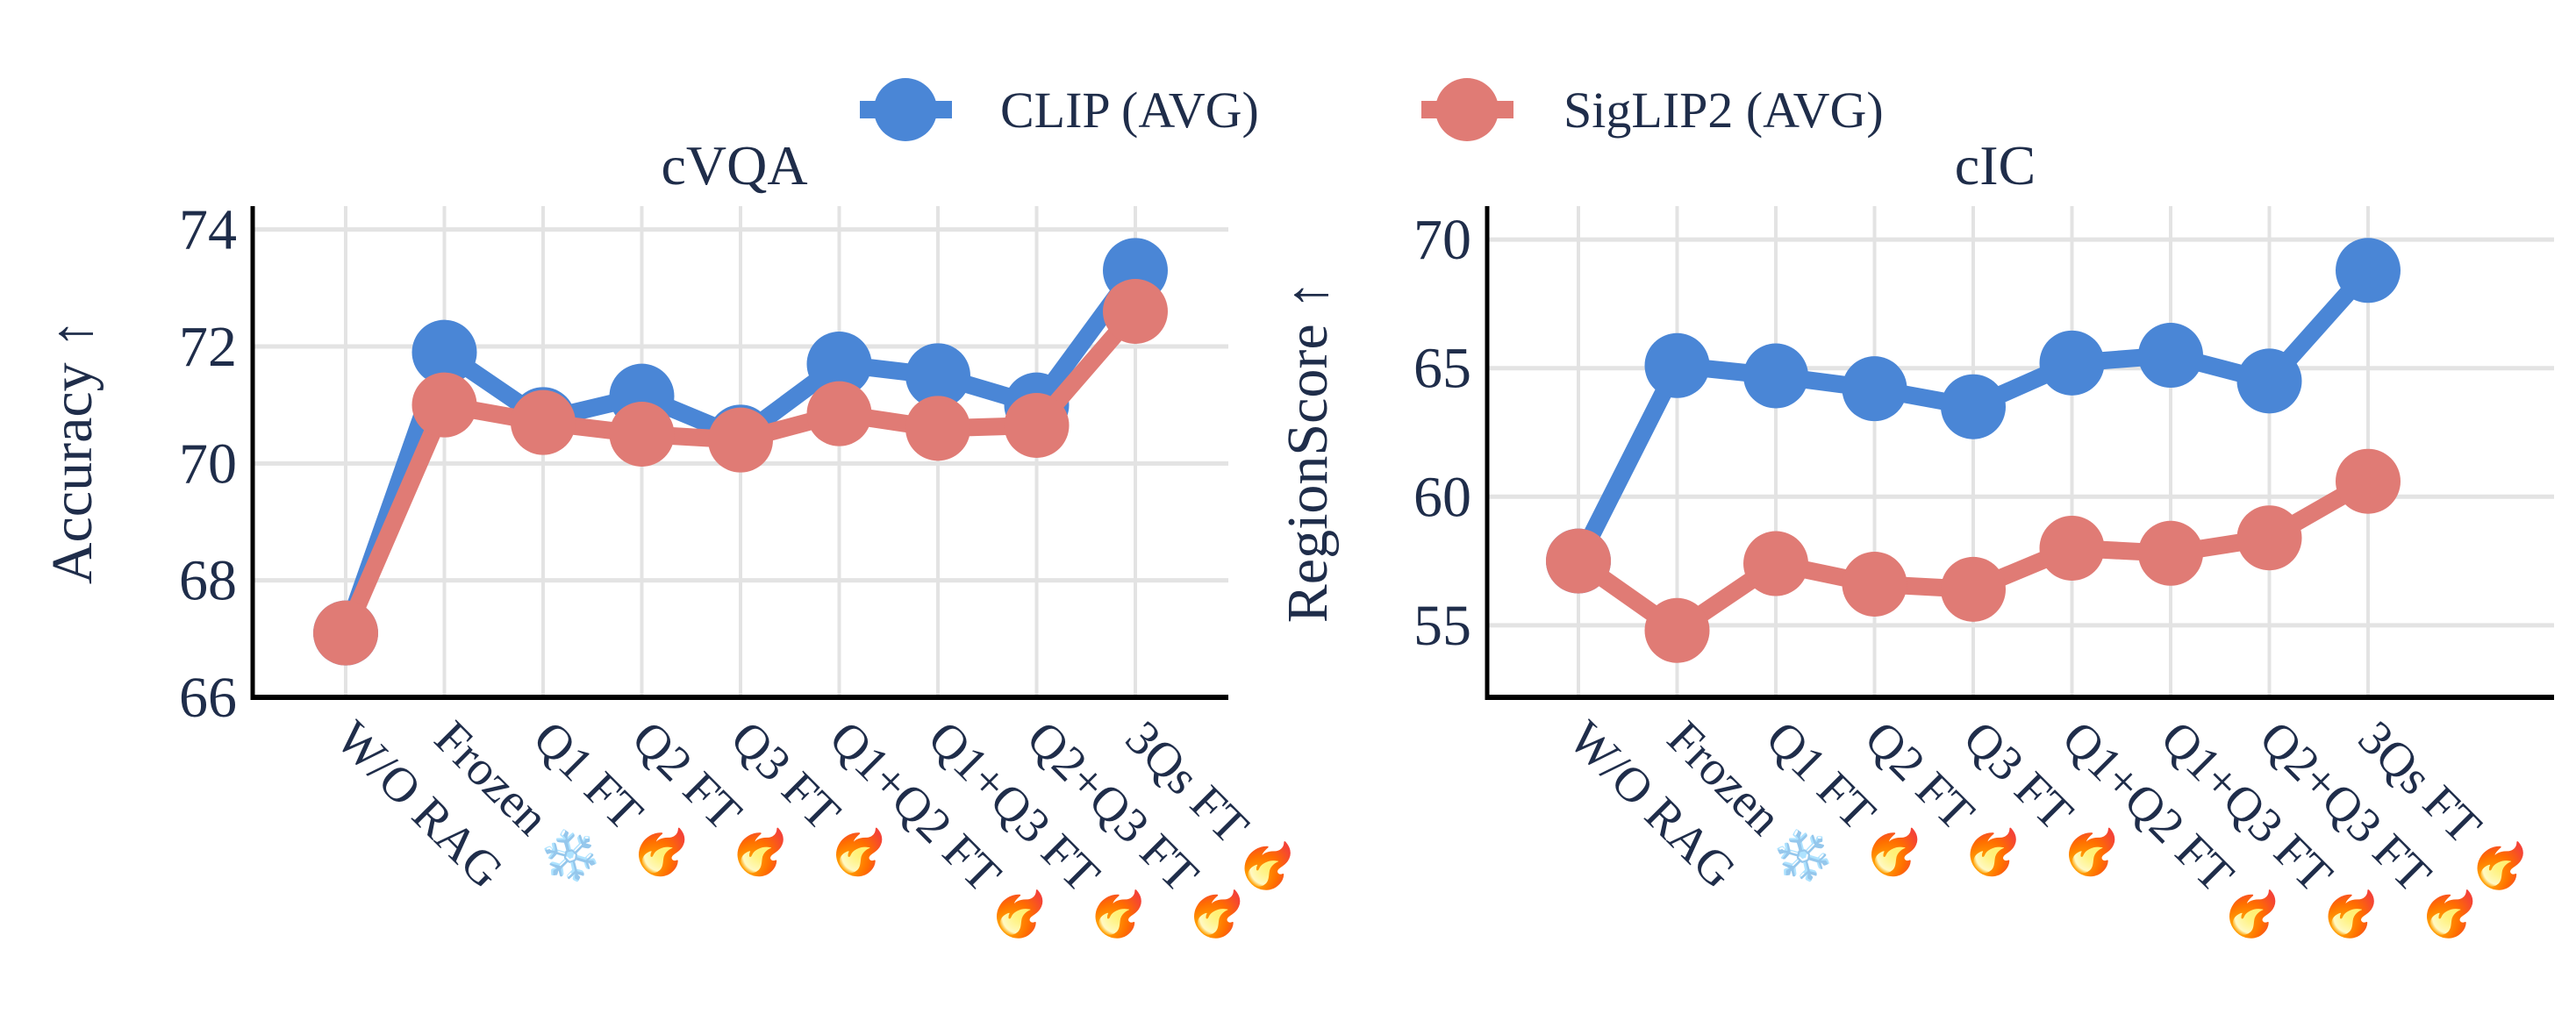  What do you see at coordinates (1442, 626) in the screenshot?
I see `y-tick-label: 55` at bounding box center [1442, 626].